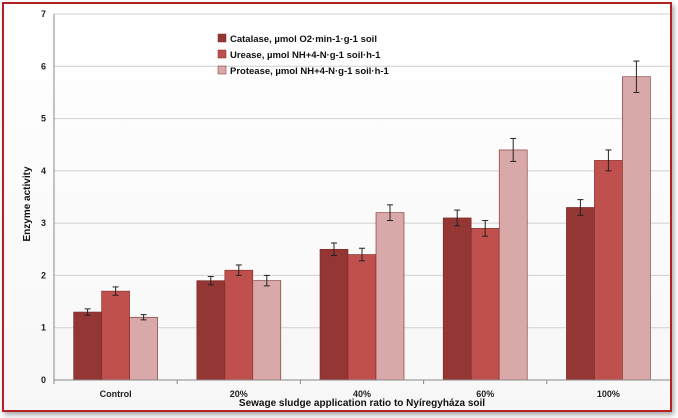 The width and height of the screenshot is (678, 418). I want to click on y-tick-label: 3, so click(43, 223).